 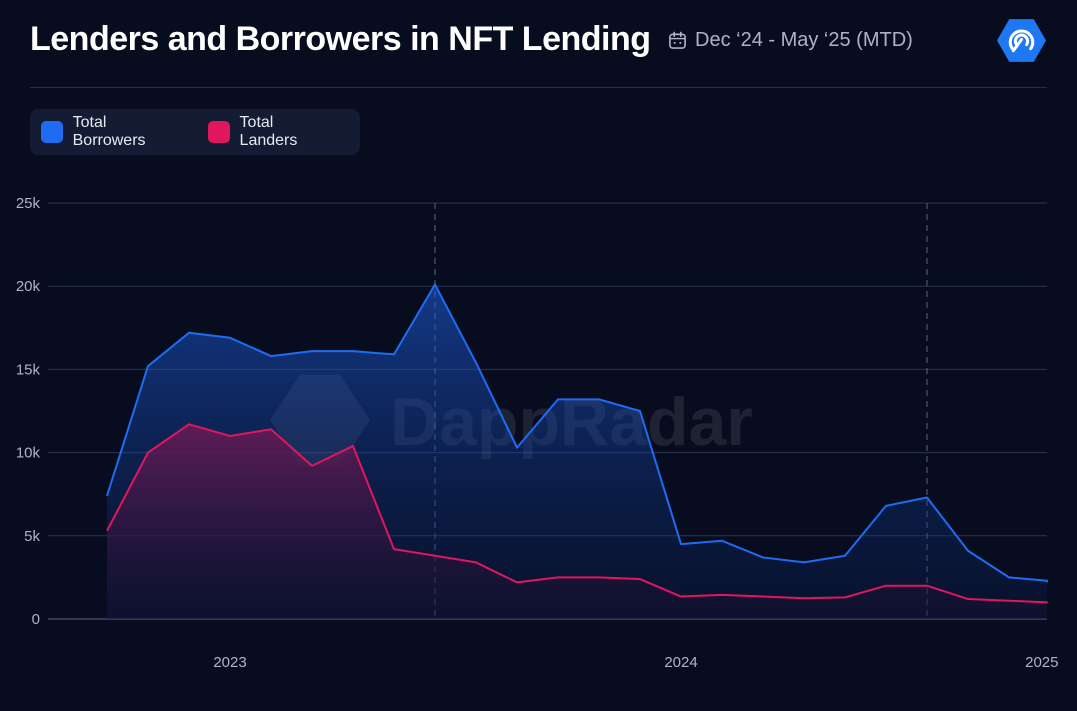 What do you see at coordinates (195, 132) in the screenshot?
I see `chart-legend: Total Borrowers Total Landers` at bounding box center [195, 132].